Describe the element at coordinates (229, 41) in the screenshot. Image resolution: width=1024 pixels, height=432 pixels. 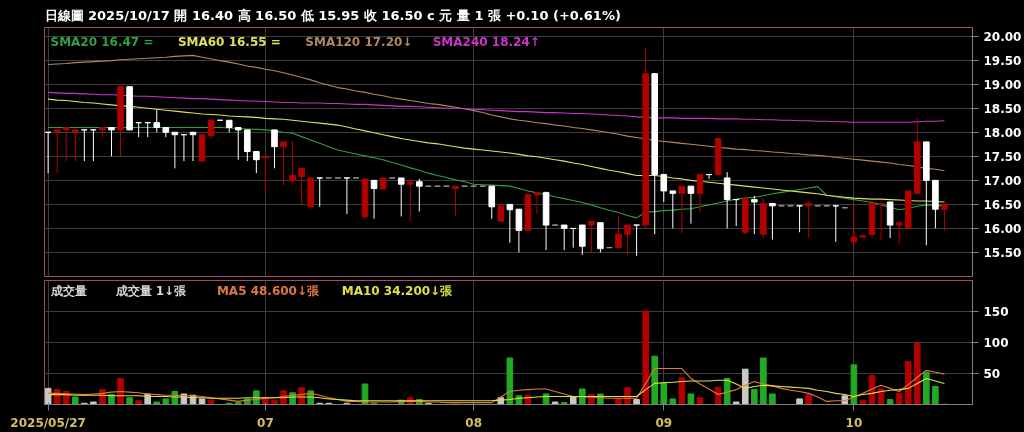
I see `text: SMA60 16.55 =` at that location.